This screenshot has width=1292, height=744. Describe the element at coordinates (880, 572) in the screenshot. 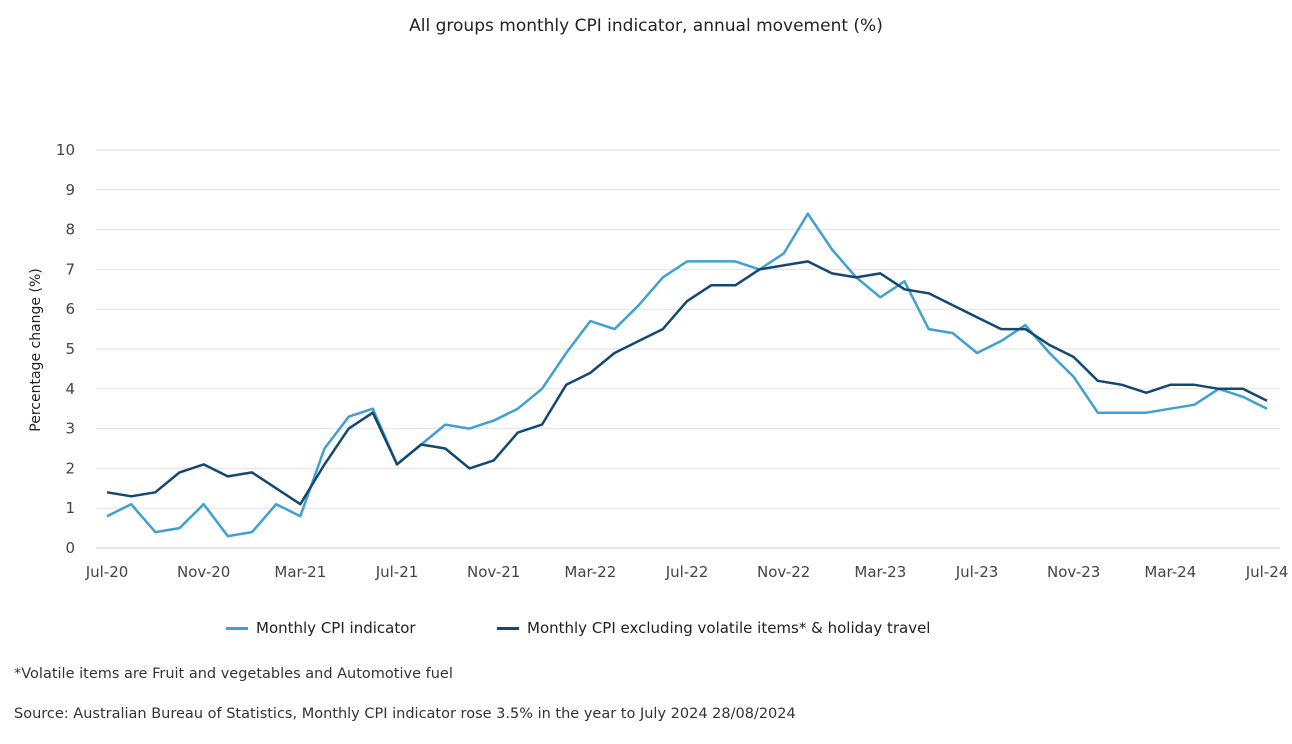

I see `x-tick-label: Mar-23` at that location.